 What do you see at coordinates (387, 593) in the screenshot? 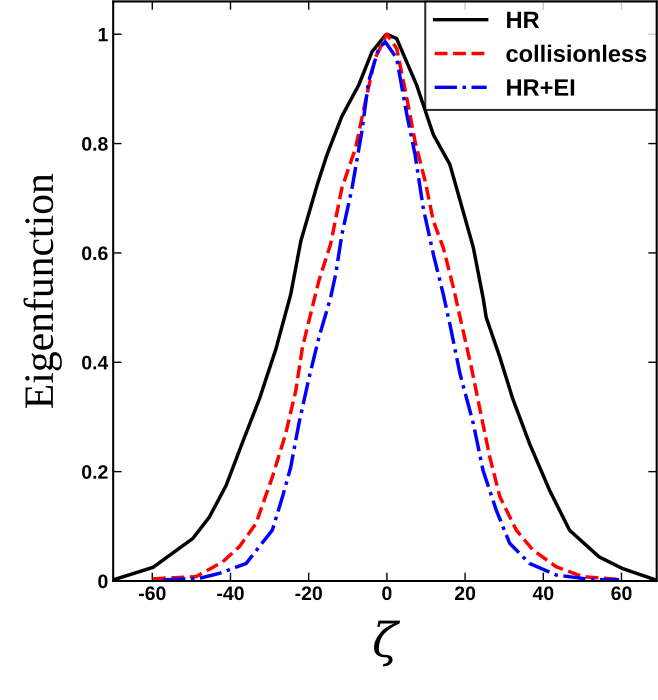
I see `x-tick-label: 0` at bounding box center [387, 593].